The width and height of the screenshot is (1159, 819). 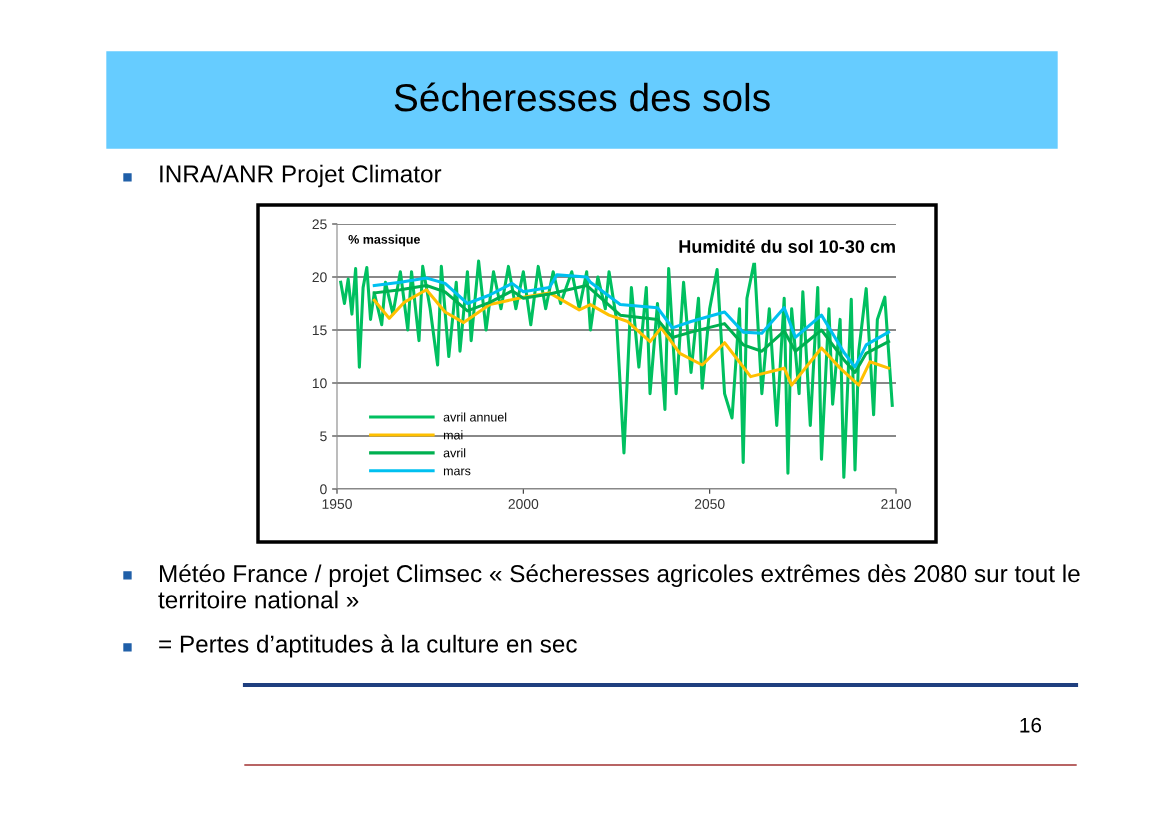 I want to click on text: 16, so click(x=1031, y=725).